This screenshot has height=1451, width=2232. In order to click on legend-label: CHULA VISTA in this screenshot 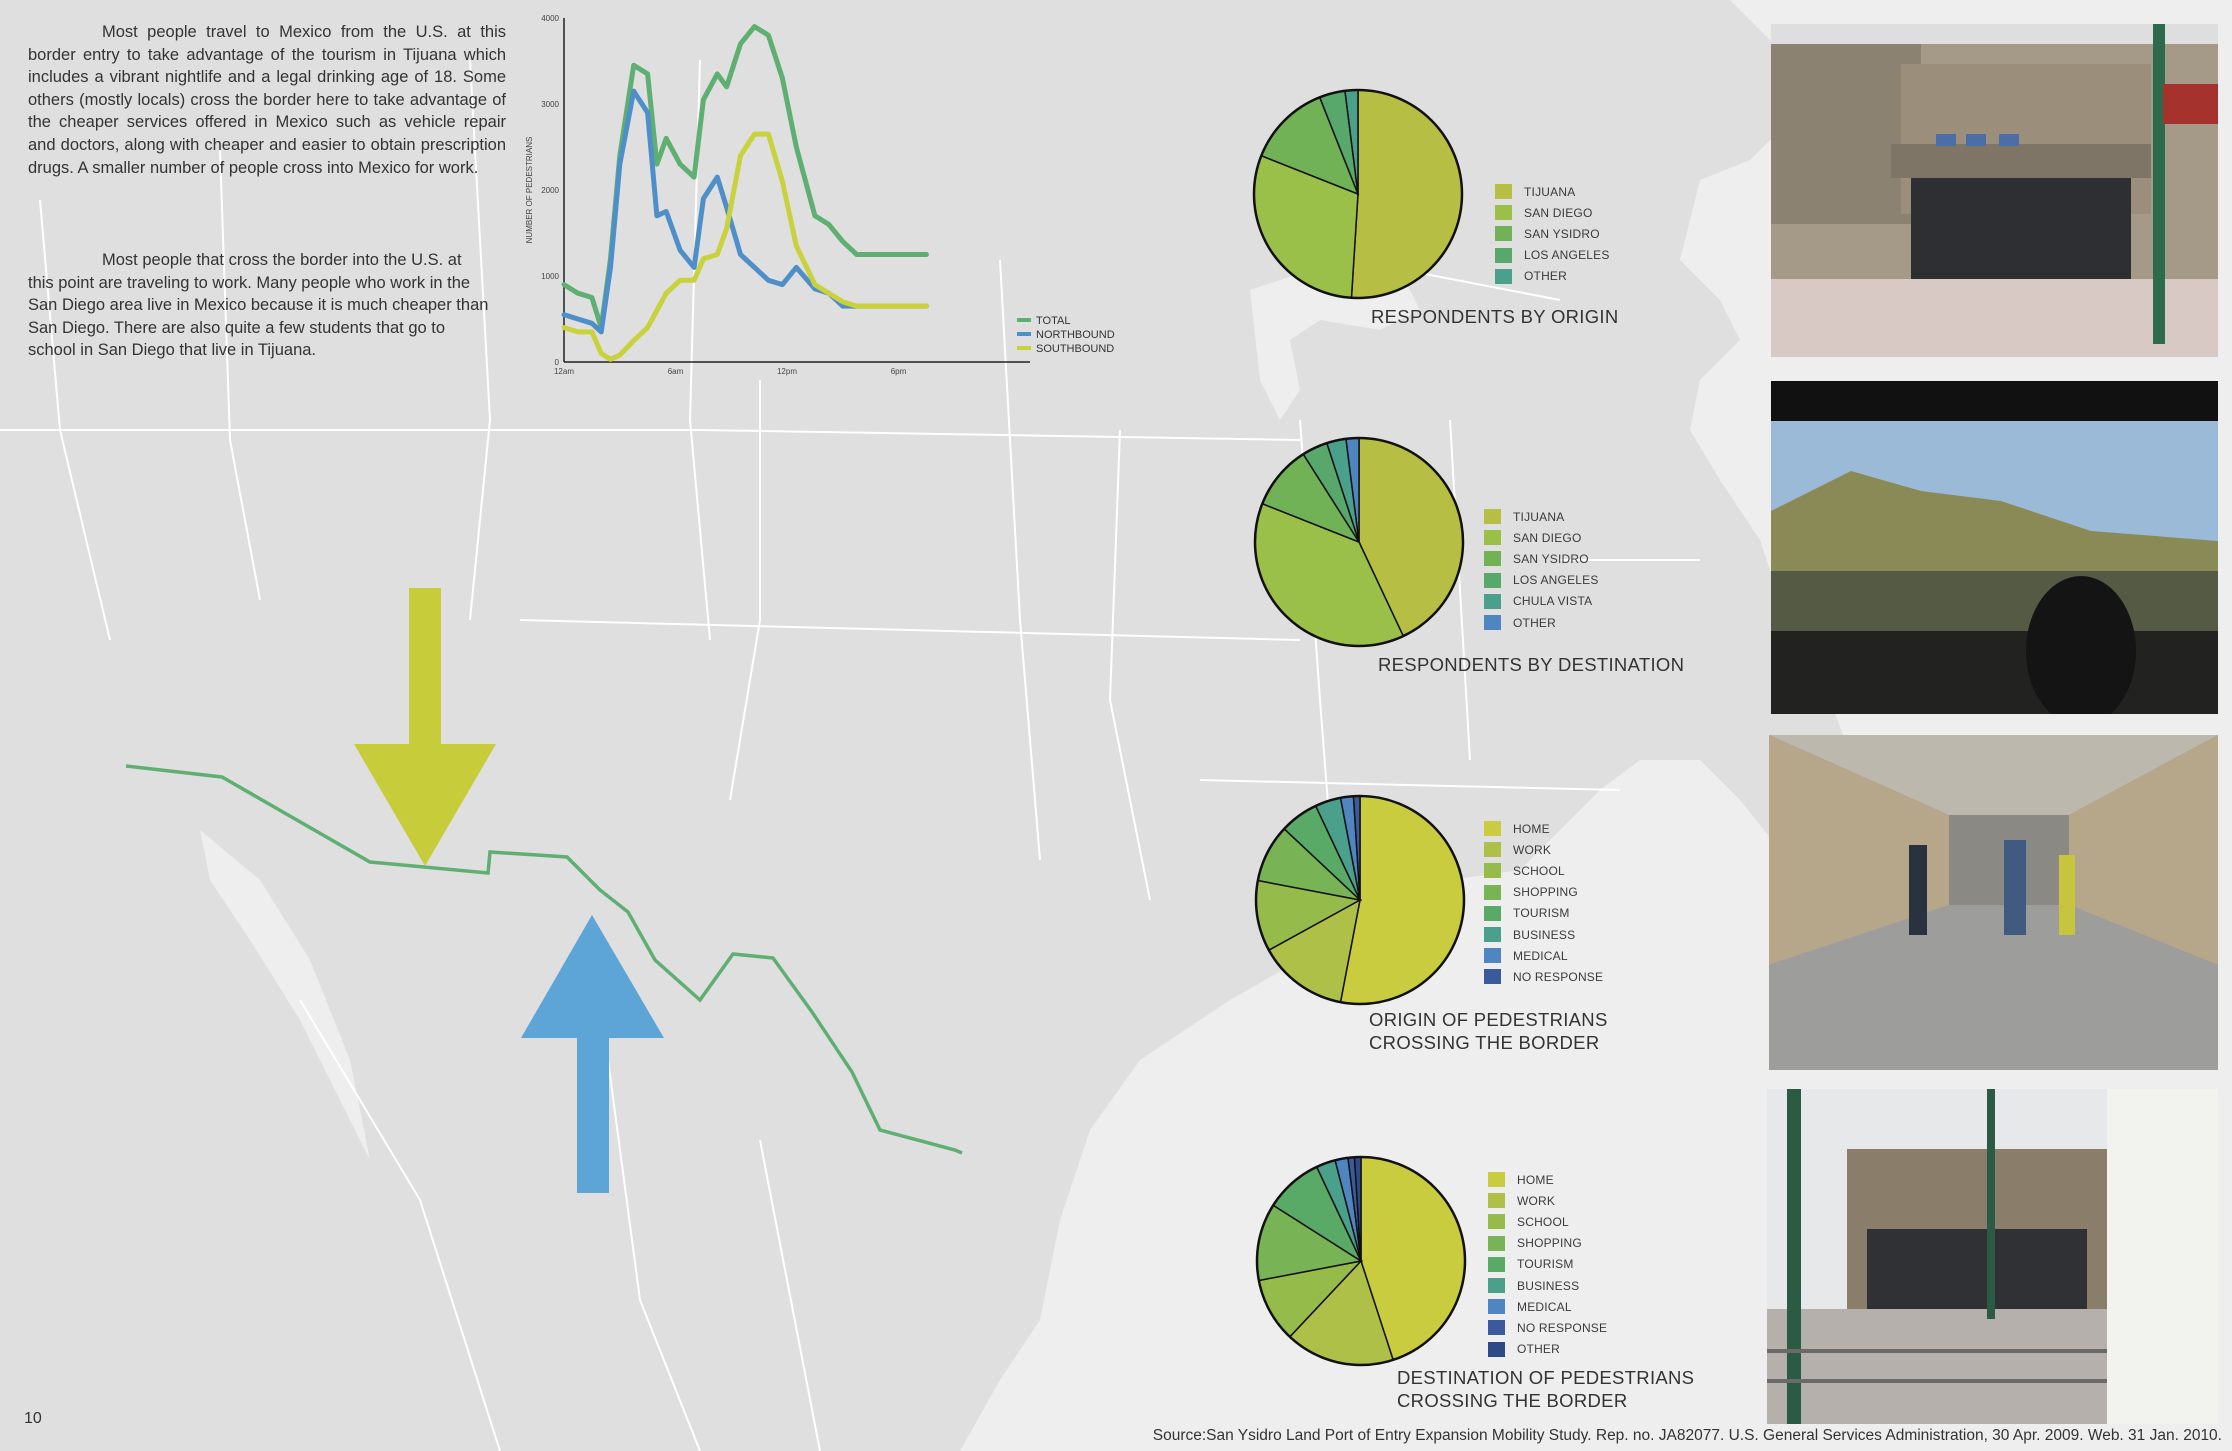, I will do `click(1553, 601)`.